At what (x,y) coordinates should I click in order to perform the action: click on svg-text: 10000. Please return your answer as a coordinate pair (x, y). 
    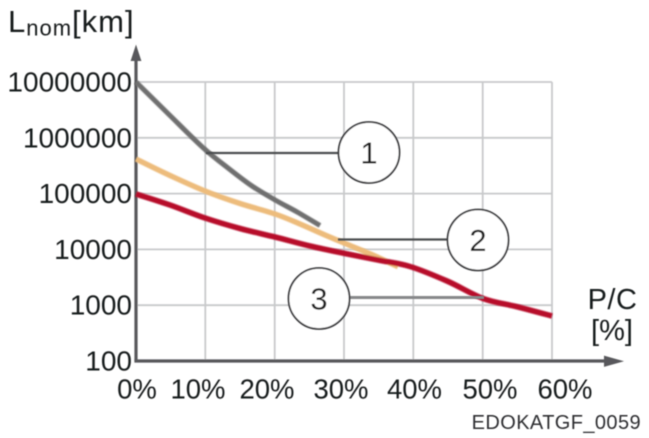
    Looking at the image, I should click on (93, 249).